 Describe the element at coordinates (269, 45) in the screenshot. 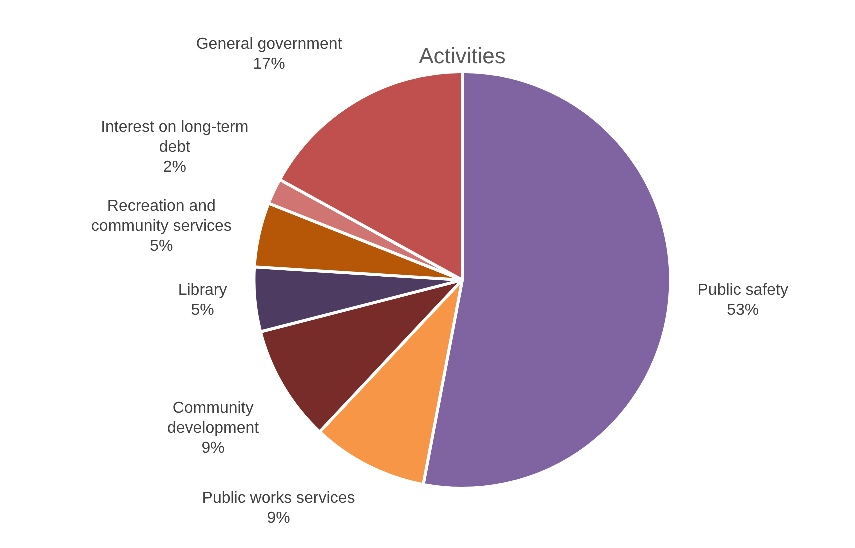

I see `slice-label: General government` at that location.